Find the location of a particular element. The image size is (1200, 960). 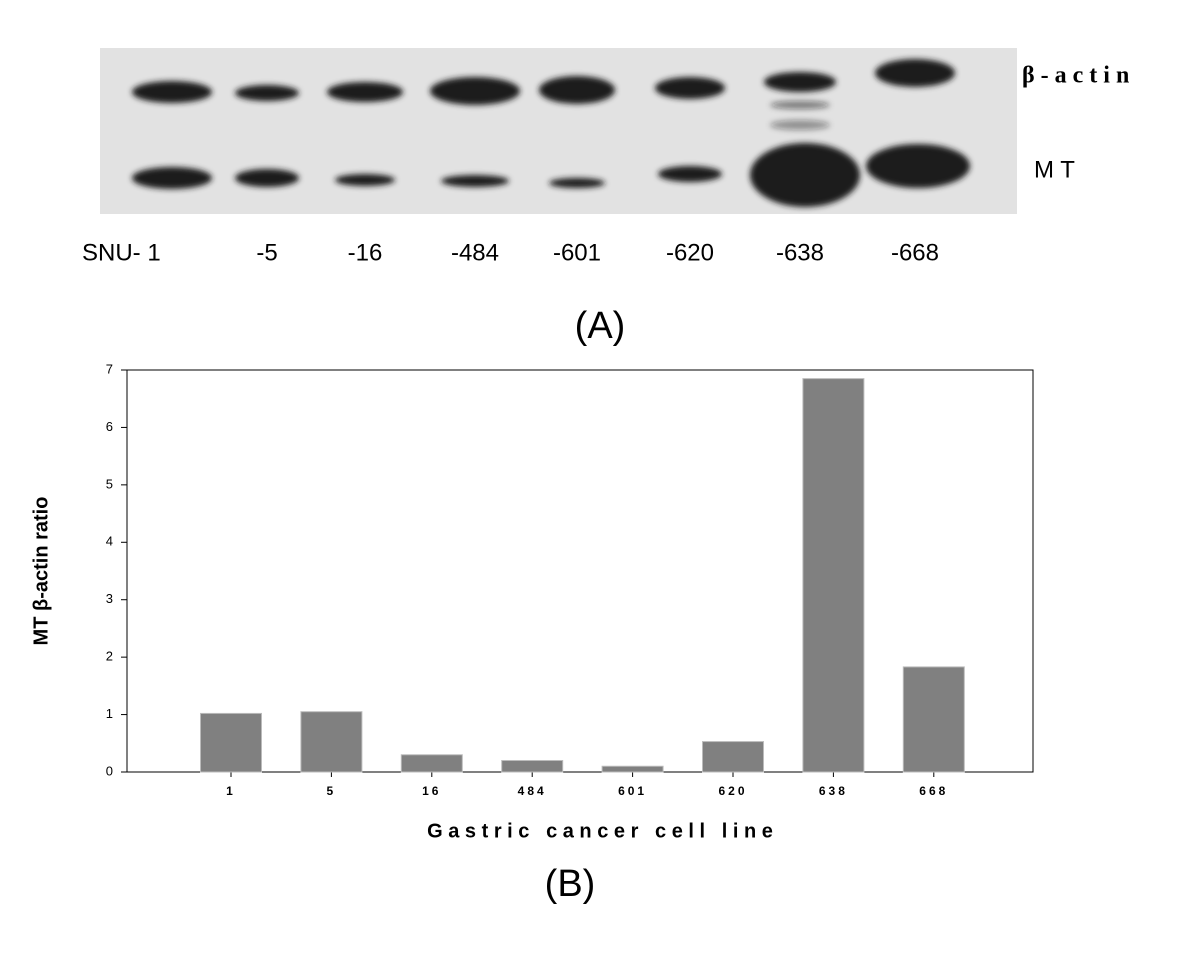

y-tick-label: 3 is located at coordinates (109, 598).